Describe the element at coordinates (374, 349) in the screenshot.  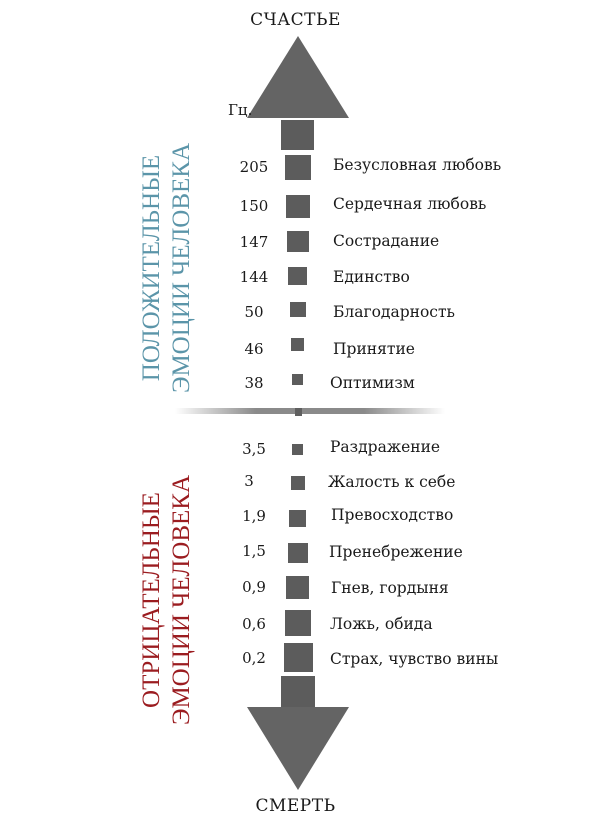
I see `positive-label: Принятие` at that location.